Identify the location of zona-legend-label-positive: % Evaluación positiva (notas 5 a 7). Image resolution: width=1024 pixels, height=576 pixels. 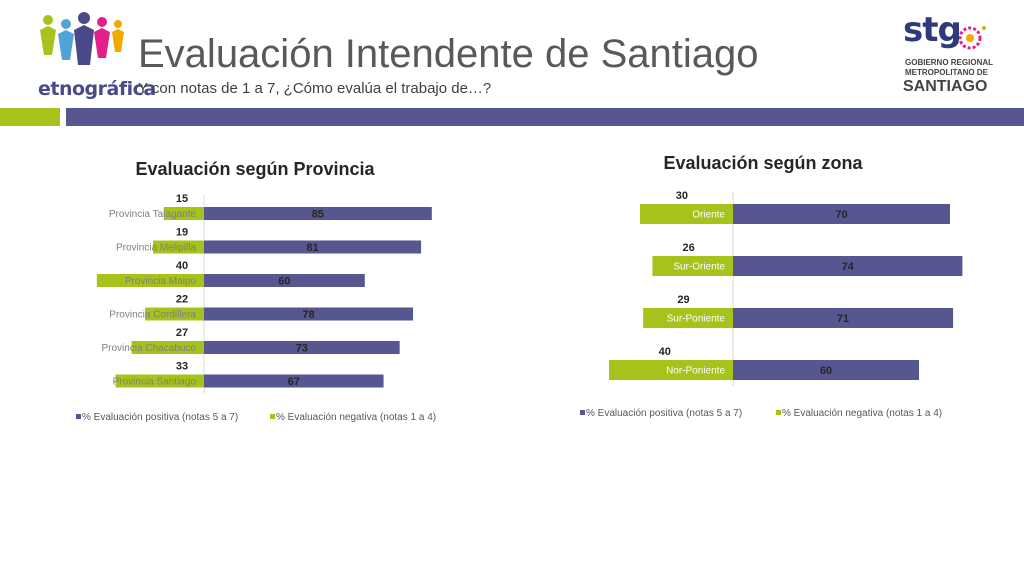
(664, 413).